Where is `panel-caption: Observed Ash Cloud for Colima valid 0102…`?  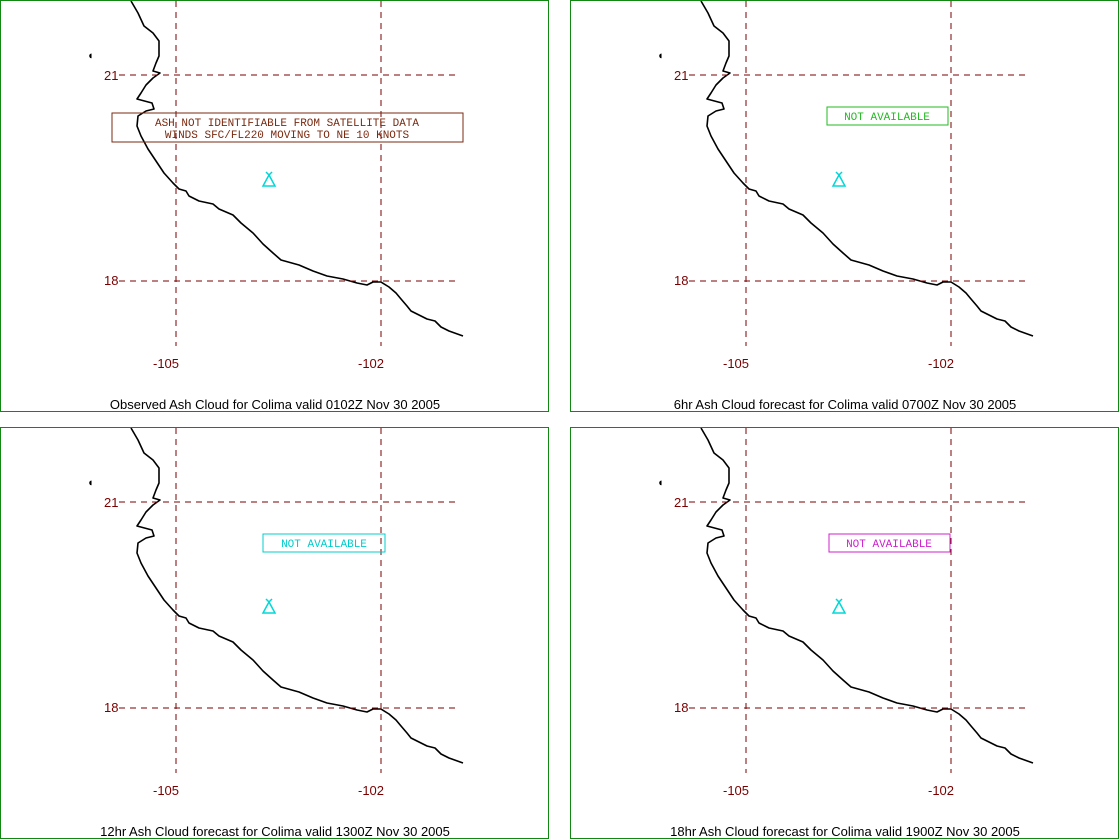 panel-caption: Observed Ash Cloud for Colima valid 0102… is located at coordinates (275, 404).